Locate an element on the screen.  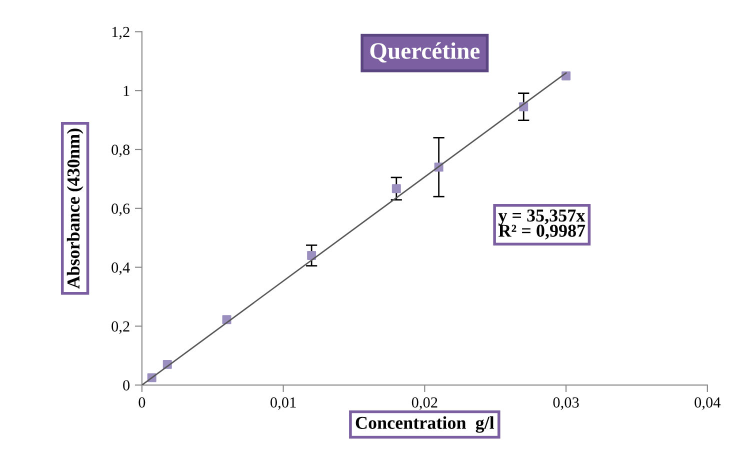
chart-title: Quercétine is located at coordinates (425, 52).